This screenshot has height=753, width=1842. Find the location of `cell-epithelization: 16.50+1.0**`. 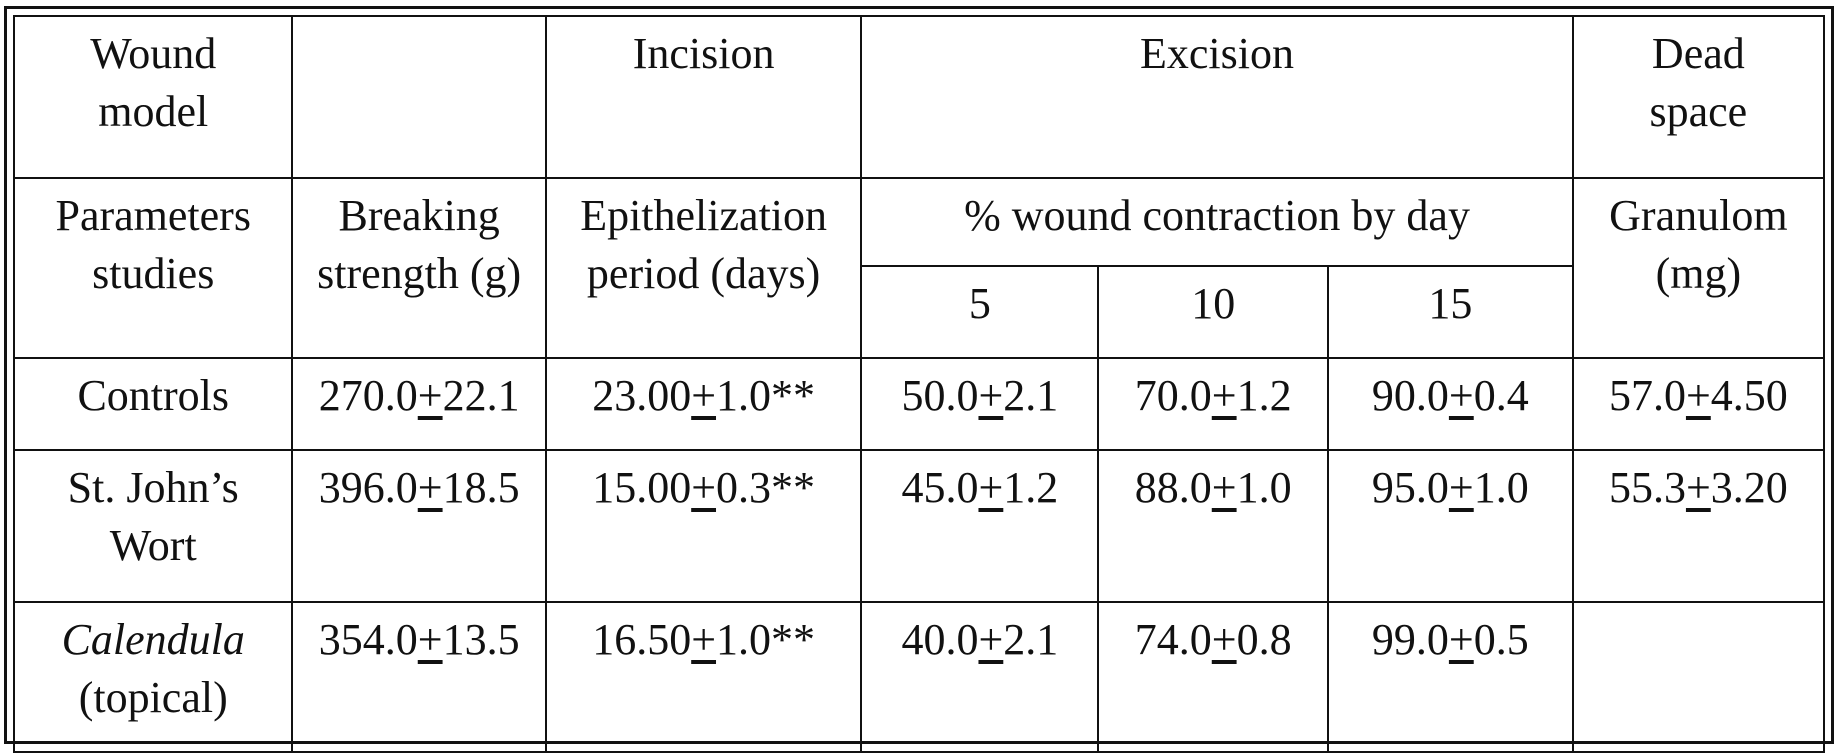

cell-epithelization: 16.50+1.0** is located at coordinates (703, 677).